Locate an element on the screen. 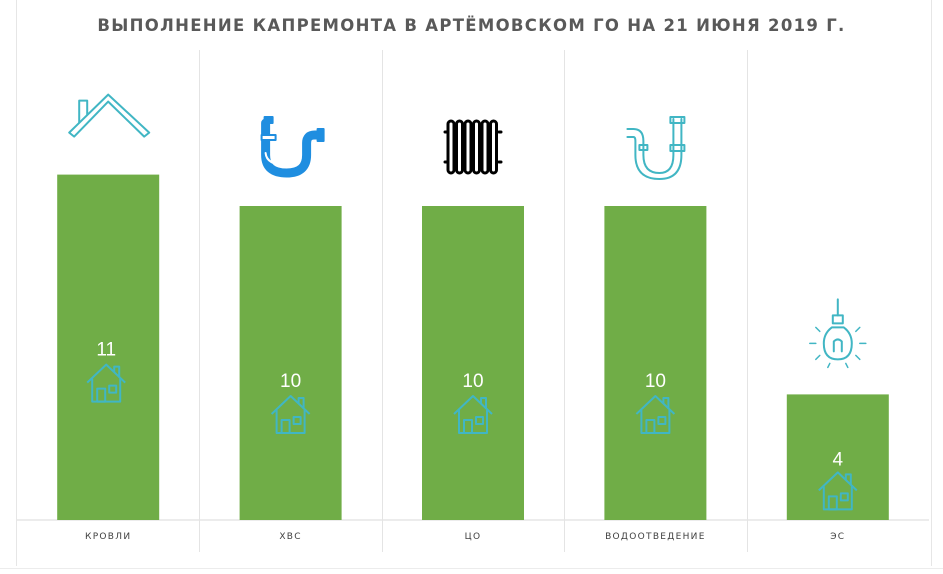  x-tick-label: ЭС is located at coordinates (837, 537).